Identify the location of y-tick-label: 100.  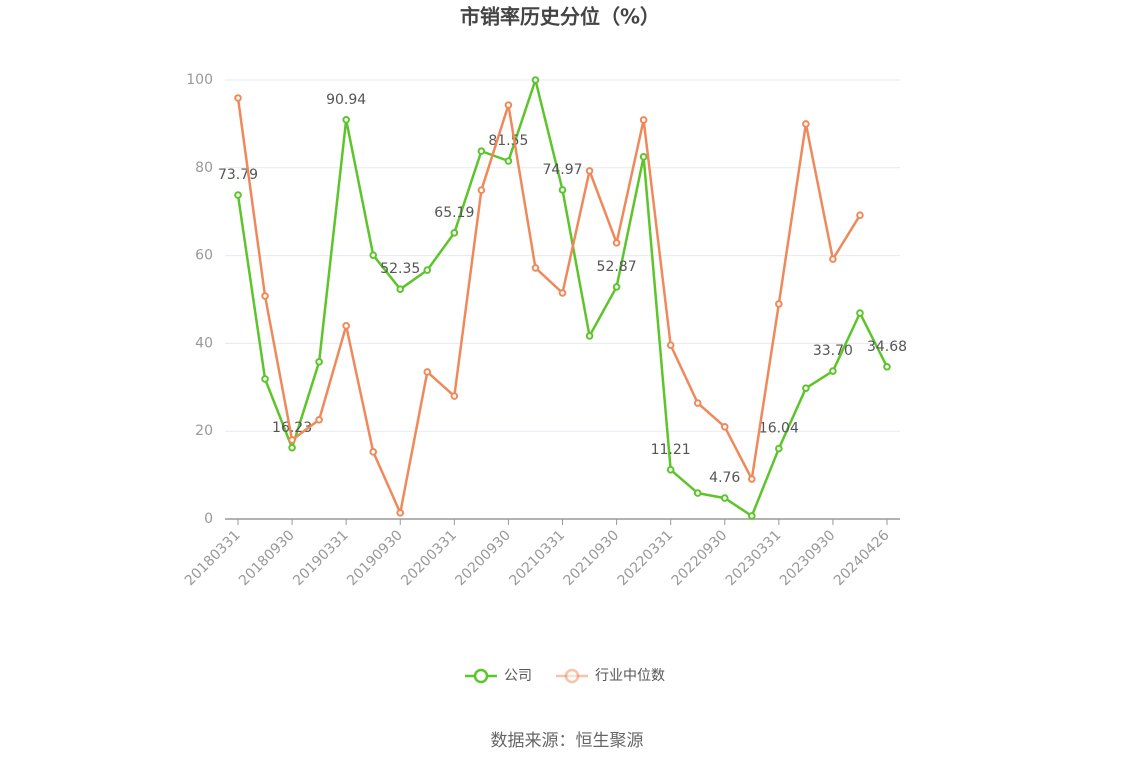
(199, 80).